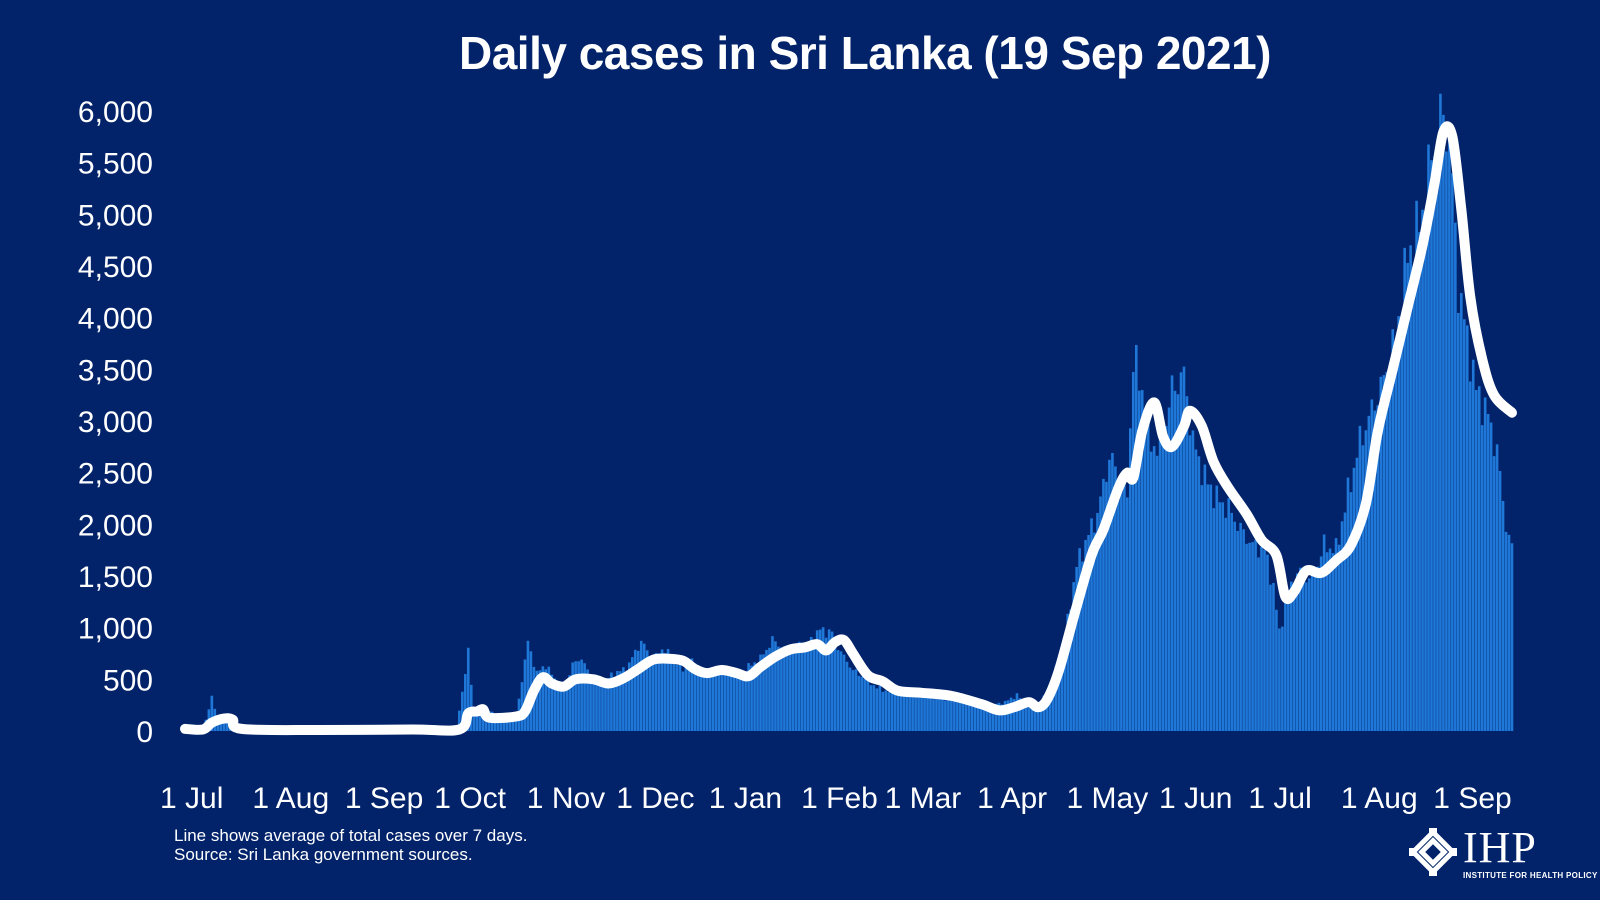 The height and width of the screenshot is (900, 1600). I want to click on ihp-logo: IHP INSTITUTE FOR HEALTH POLICY, so click(1501, 852).